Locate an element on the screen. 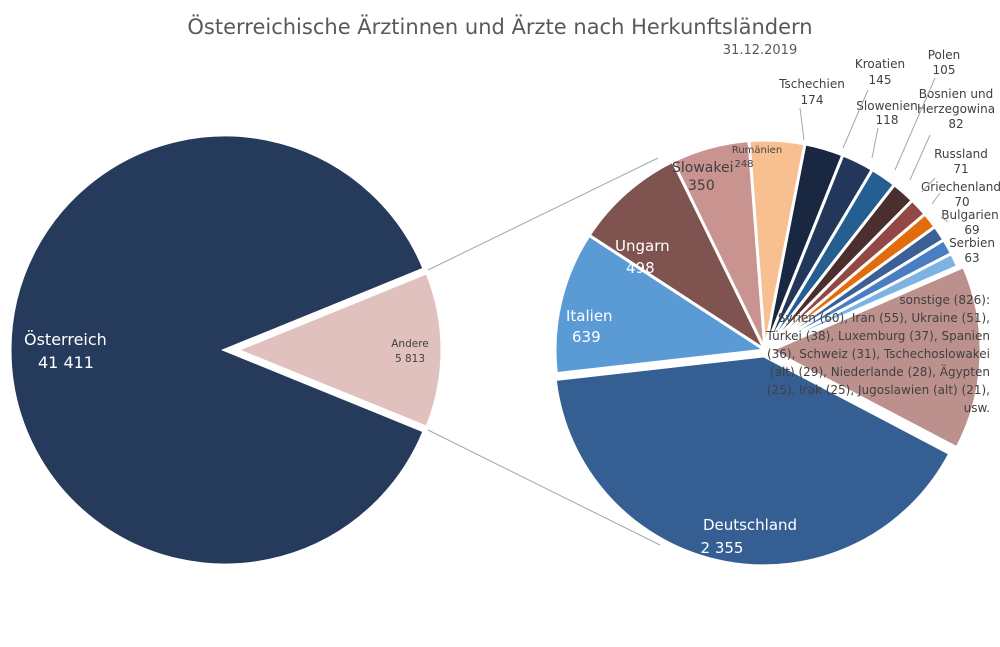  sonstige-line: Türkei (38), Luxemburg (37), Spanien is located at coordinates (877, 336).